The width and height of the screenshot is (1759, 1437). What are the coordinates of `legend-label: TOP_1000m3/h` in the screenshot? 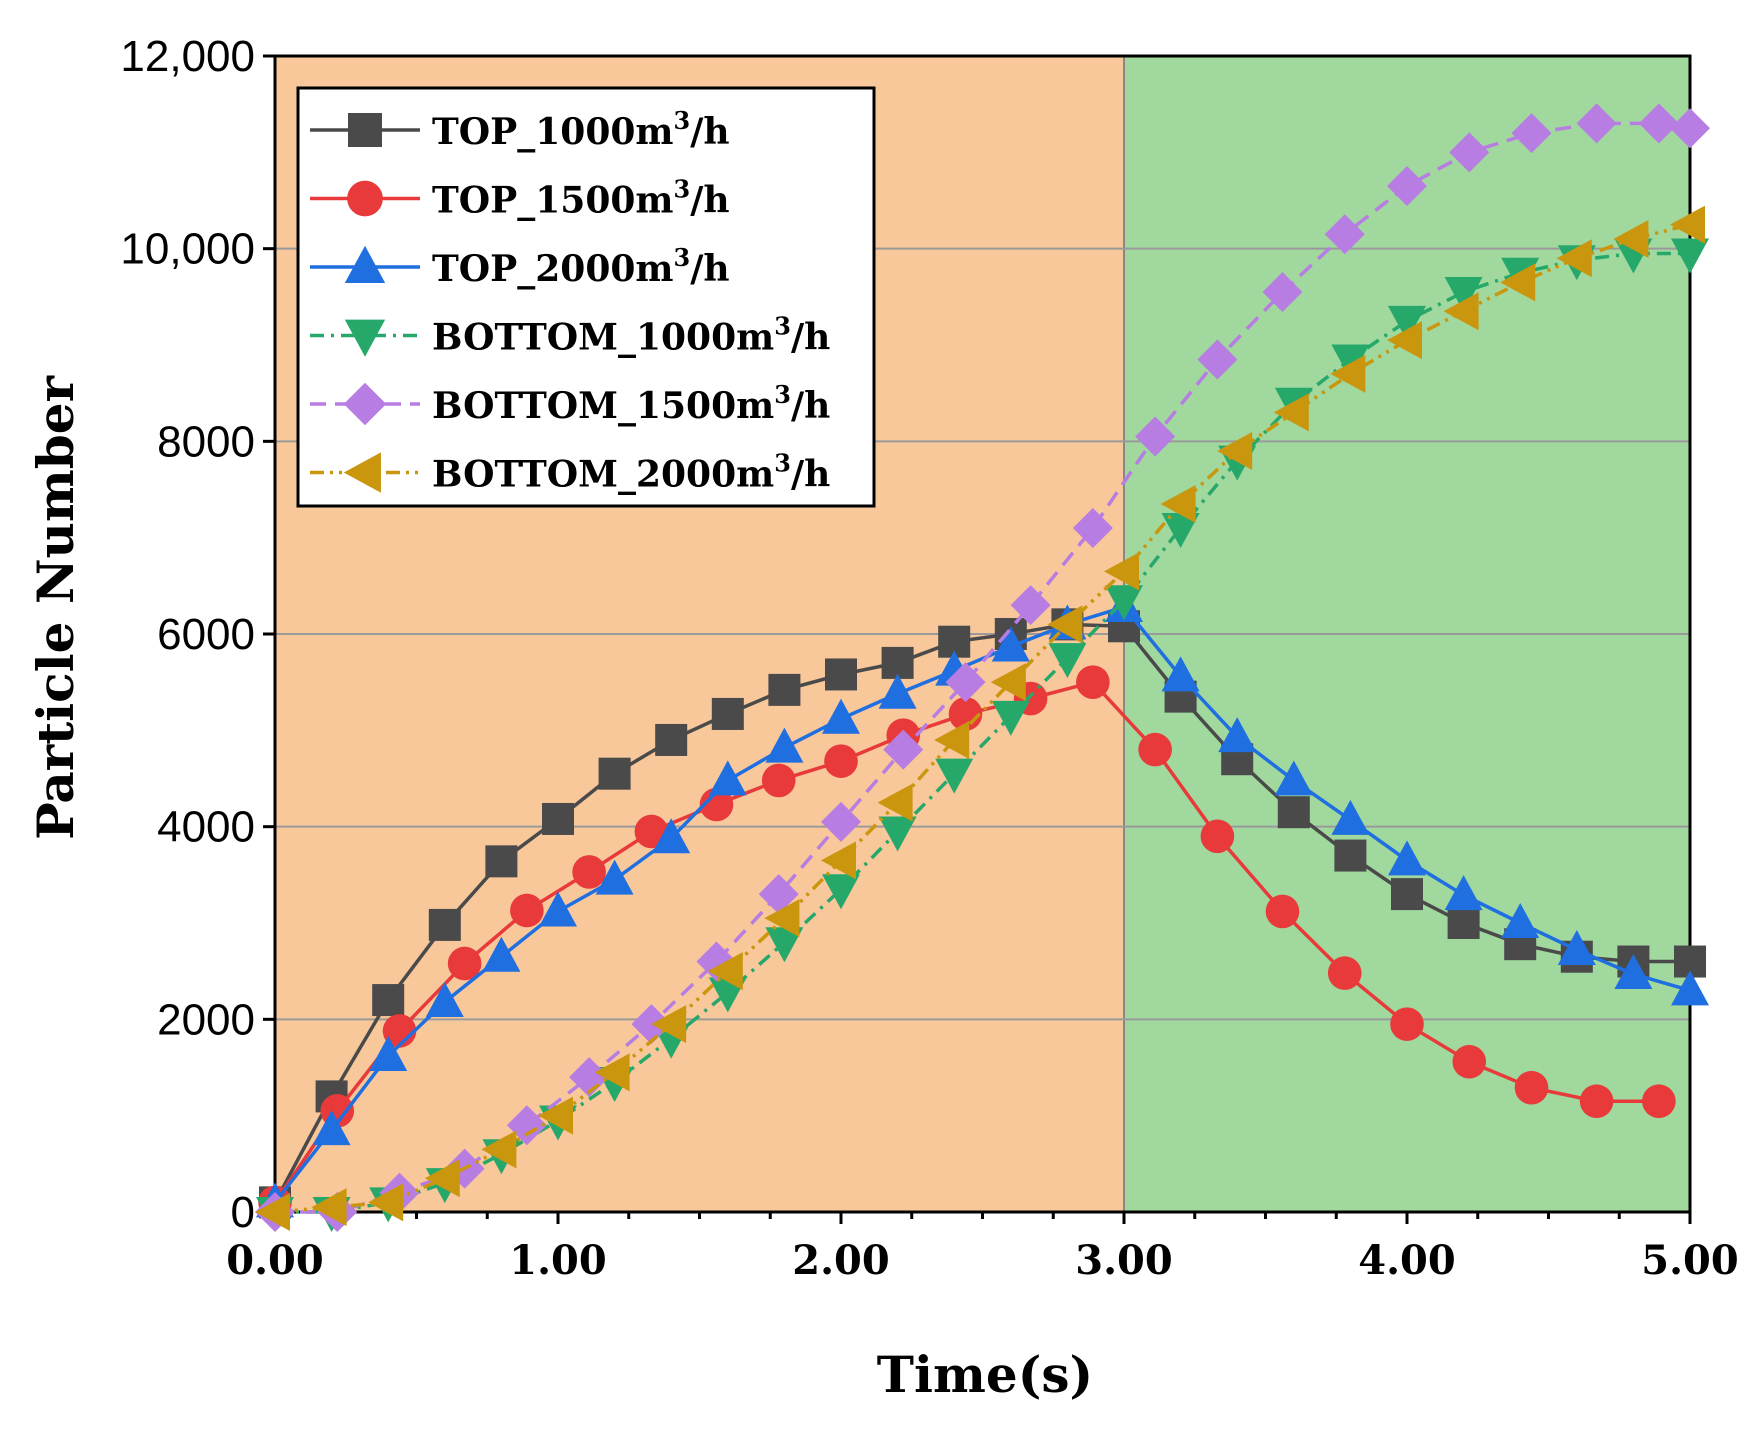 It's located at (581, 129).